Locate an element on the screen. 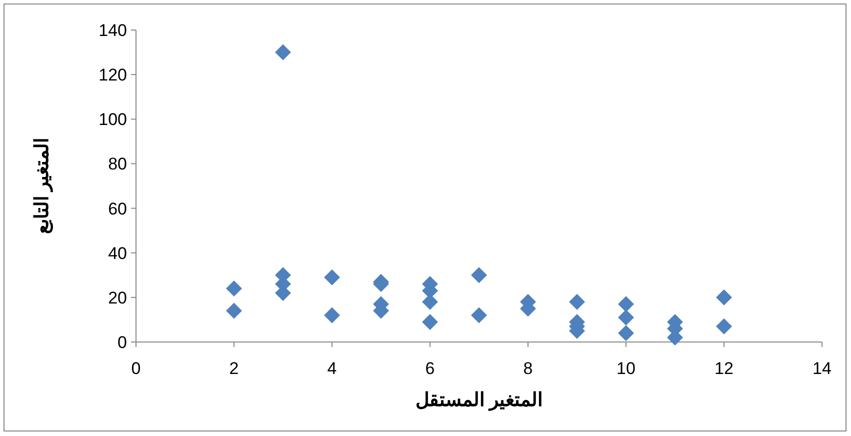 Image resolution: width=851 pixels, height=436 pixels. x-tick-label: 2 is located at coordinates (234, 368).